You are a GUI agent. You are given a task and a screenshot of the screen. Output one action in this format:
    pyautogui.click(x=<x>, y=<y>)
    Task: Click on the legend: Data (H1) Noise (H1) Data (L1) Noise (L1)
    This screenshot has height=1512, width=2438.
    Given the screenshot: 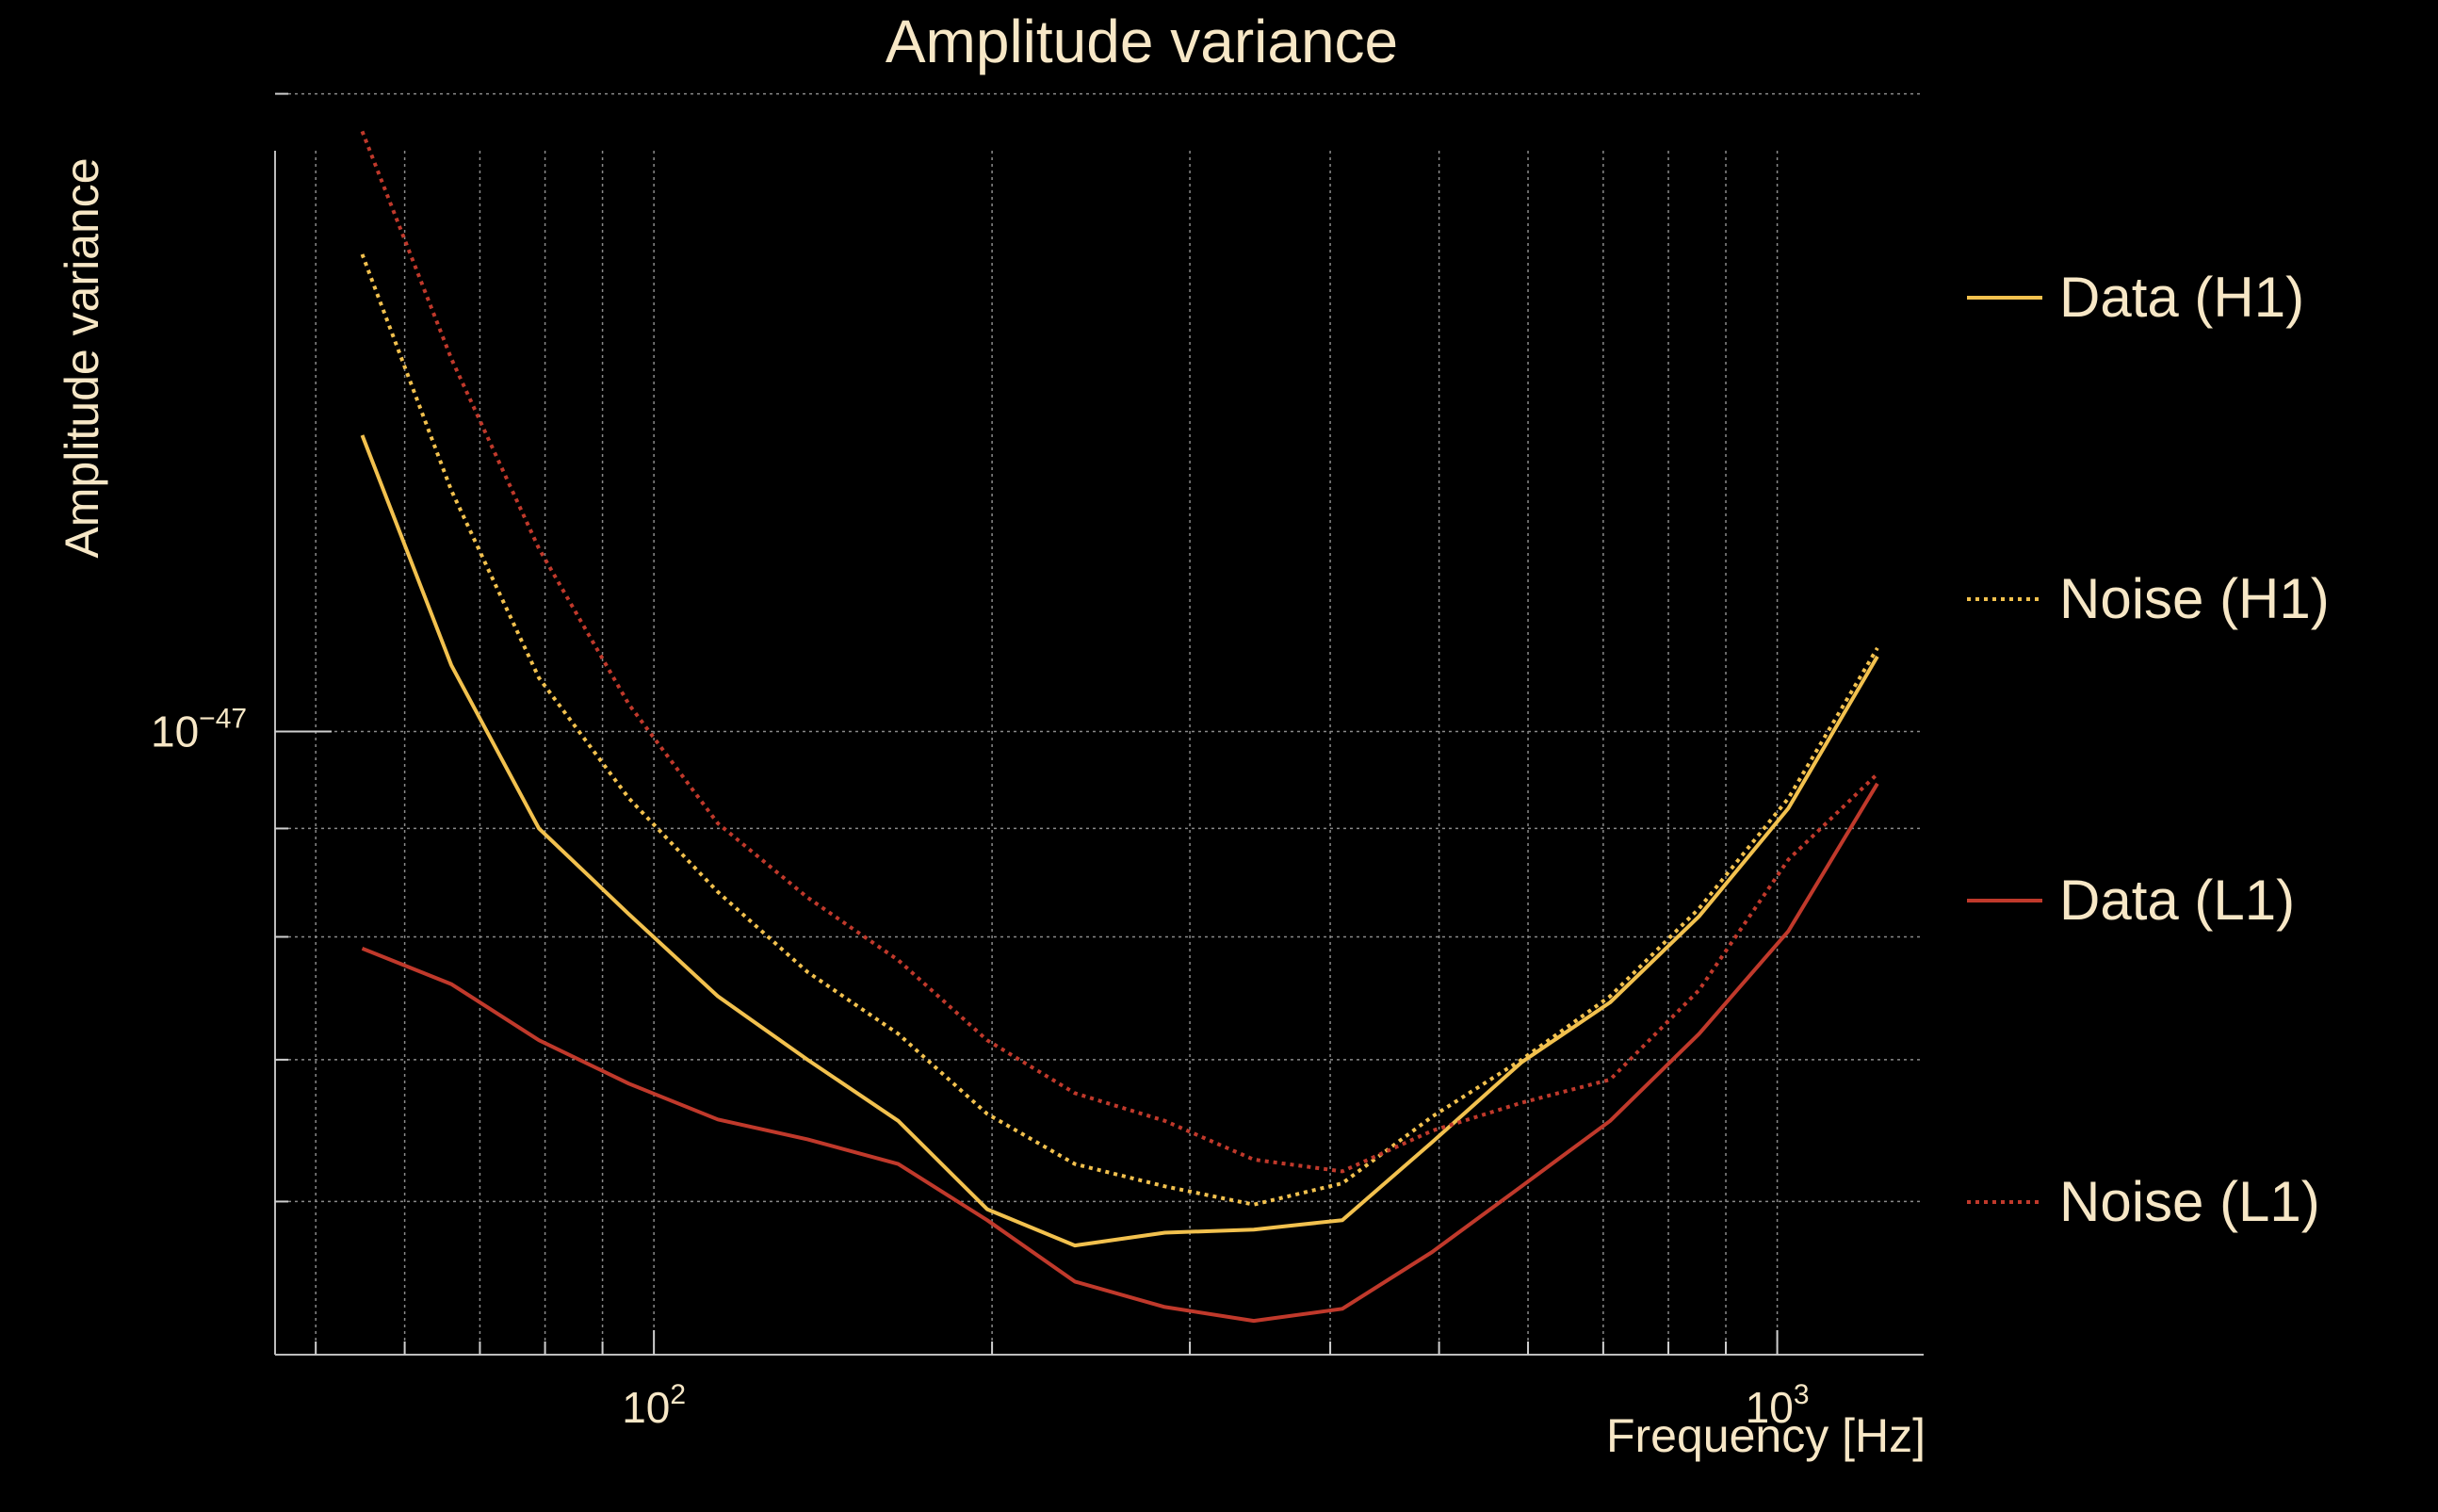 What is the action you would take?
    pyautogui.click(x=2148, y=749)
    